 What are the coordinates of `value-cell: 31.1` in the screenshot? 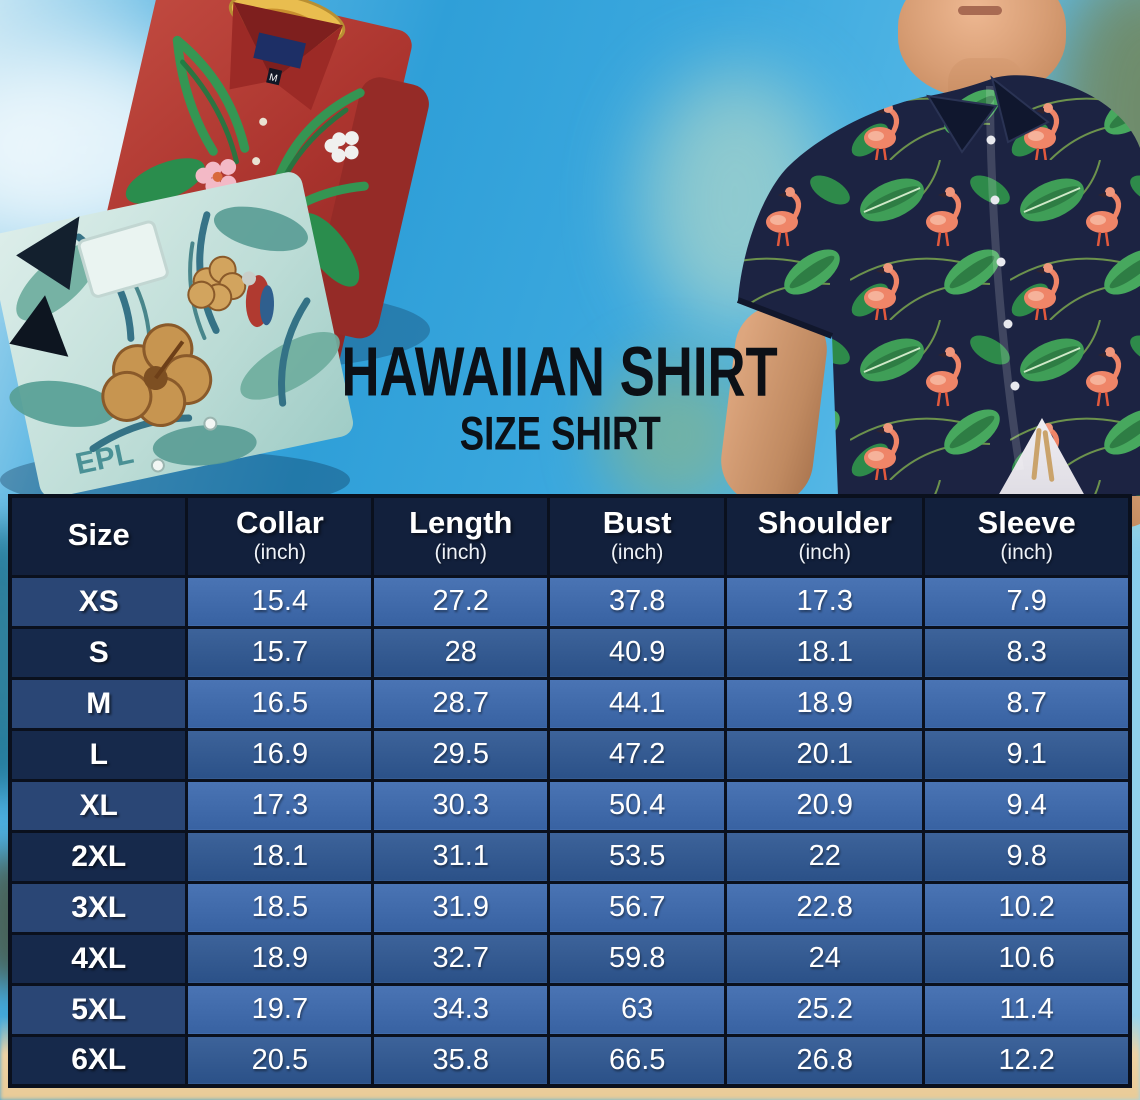 It's located at (461, 856).